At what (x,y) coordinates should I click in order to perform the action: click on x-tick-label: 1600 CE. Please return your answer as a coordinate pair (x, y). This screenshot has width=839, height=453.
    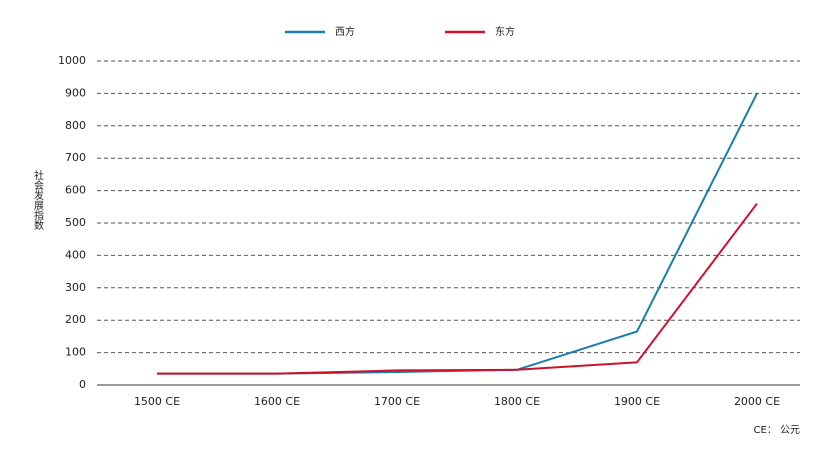
    Looking at the image, I should click on (277, 401).